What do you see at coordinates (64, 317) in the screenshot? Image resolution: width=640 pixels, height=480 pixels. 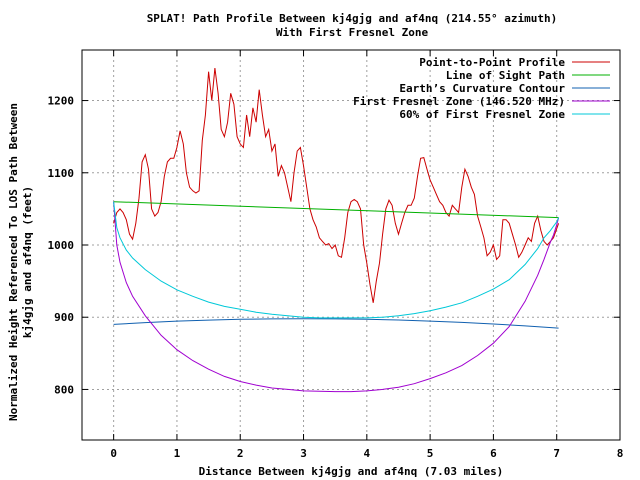 I see `y-tick-label: 900` at bounding box center [64, 317].